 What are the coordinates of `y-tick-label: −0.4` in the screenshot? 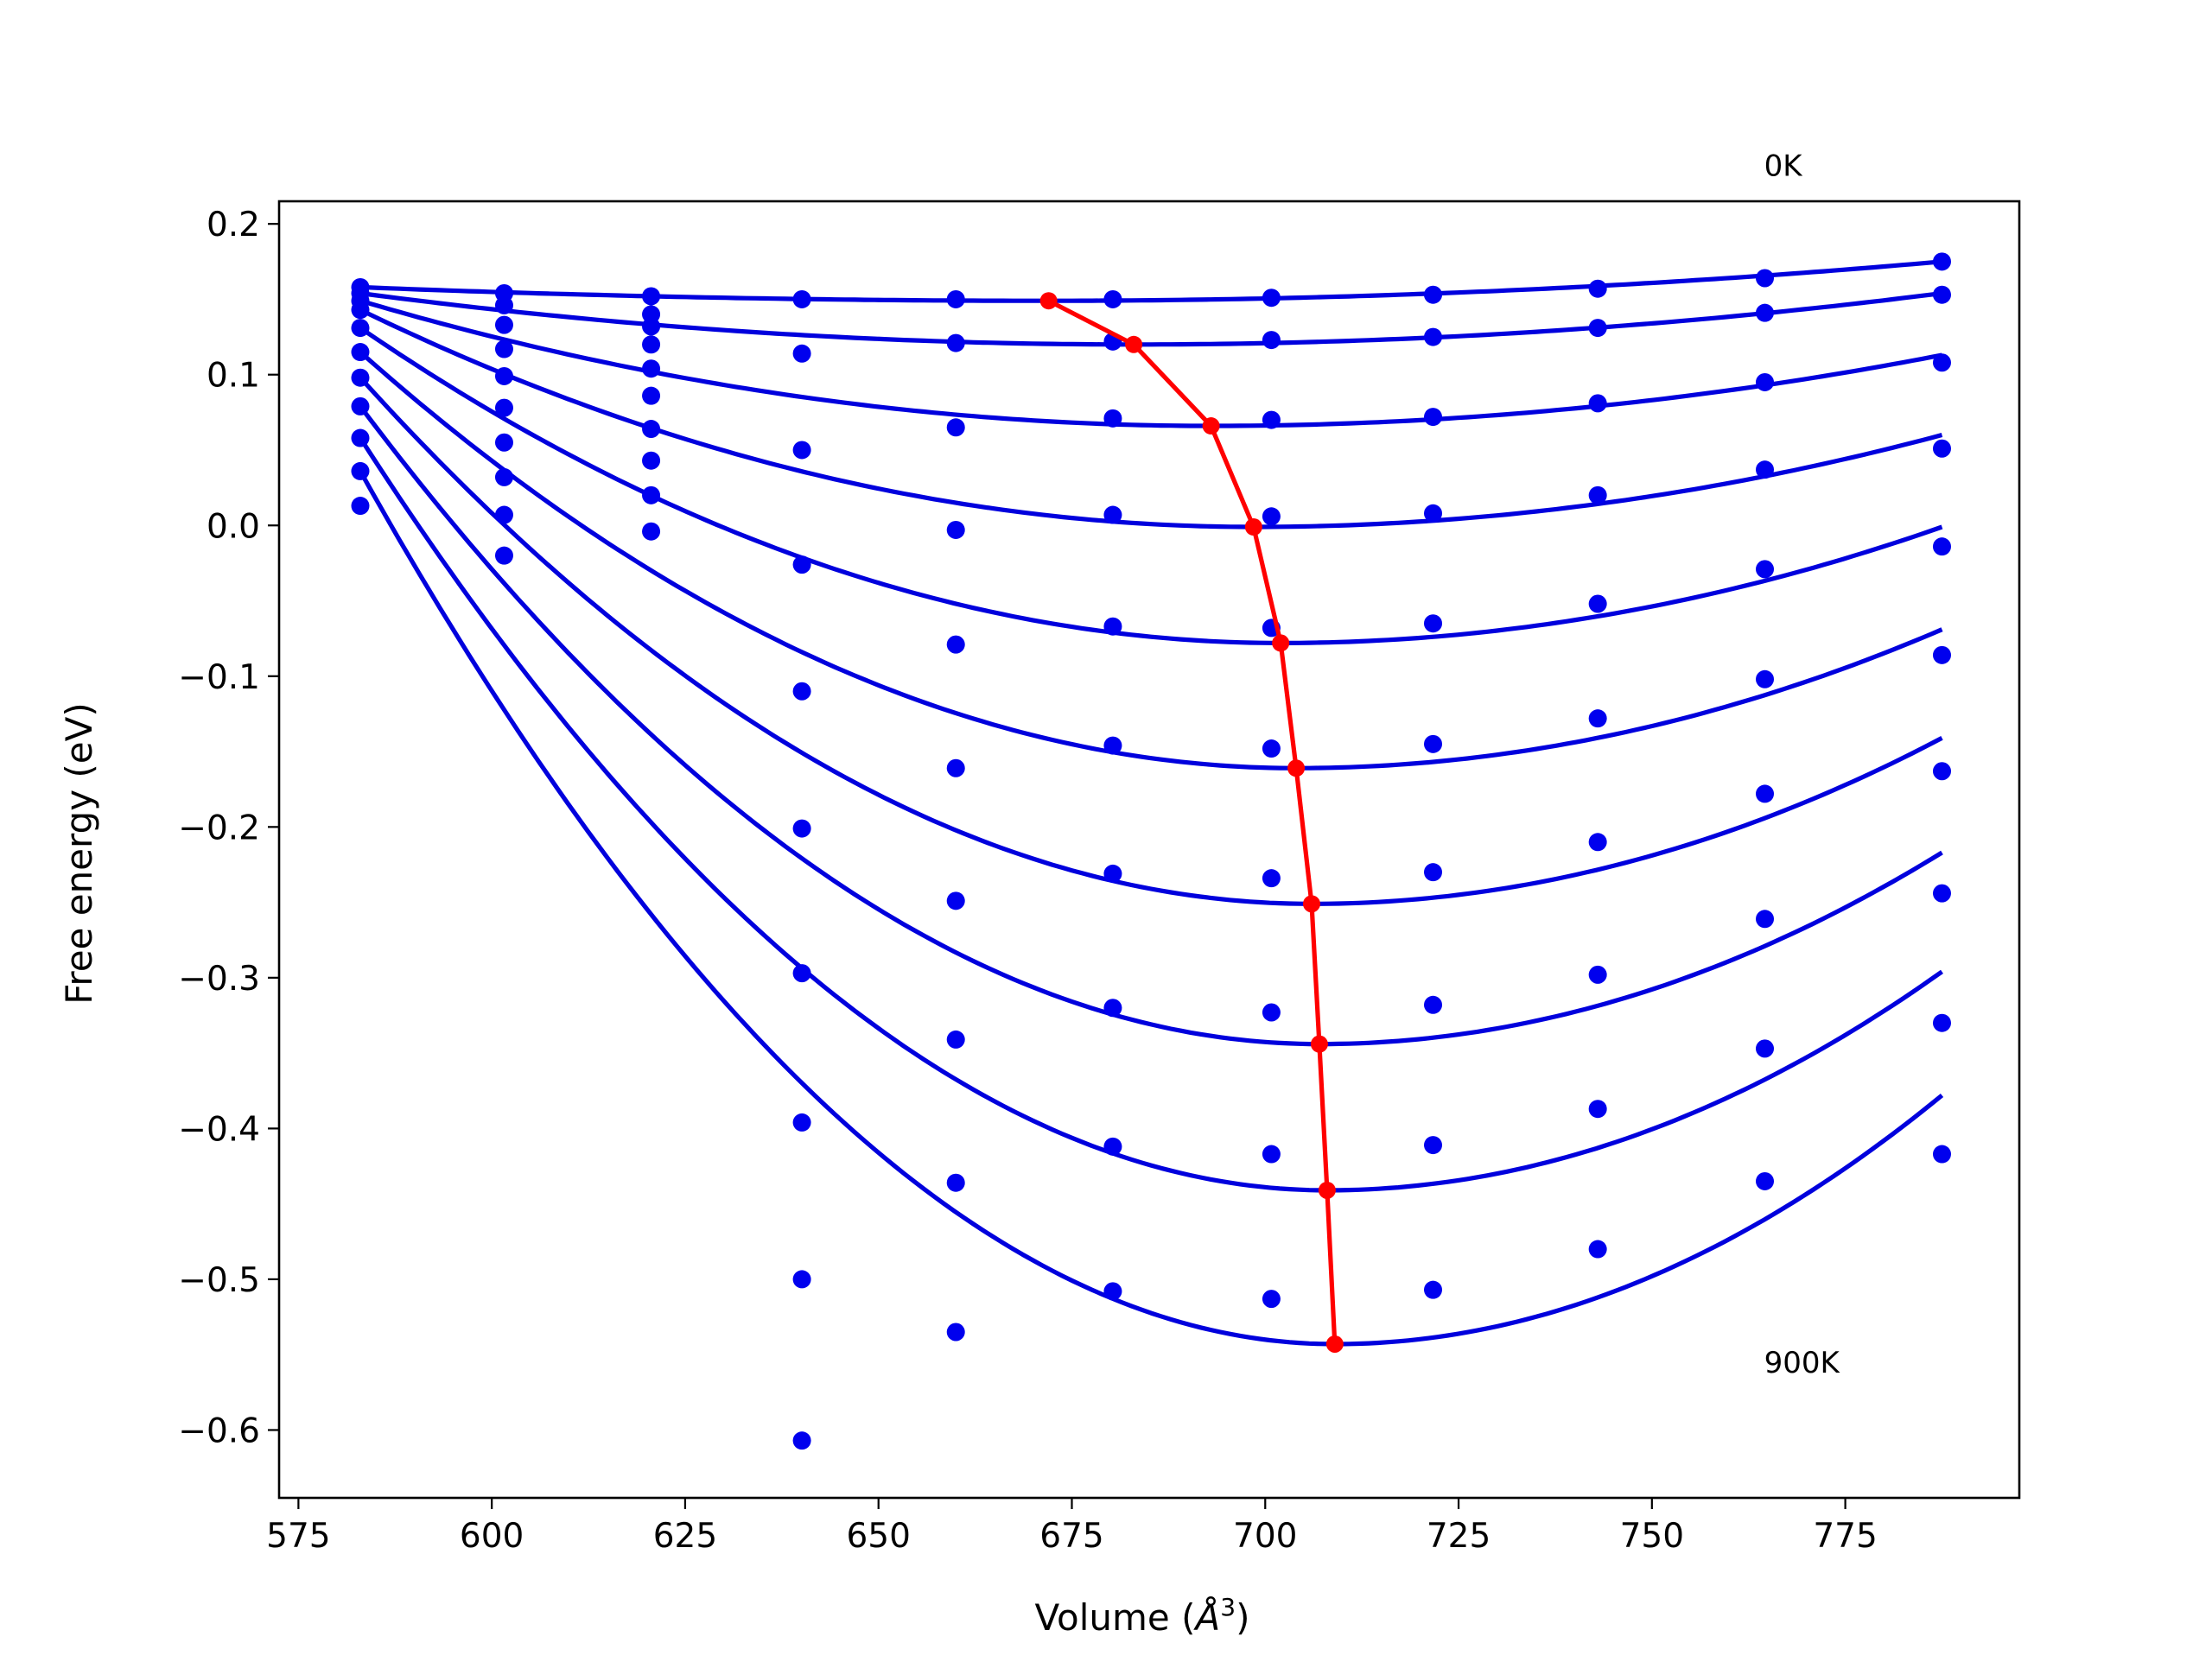 It's located at (219, 1129).